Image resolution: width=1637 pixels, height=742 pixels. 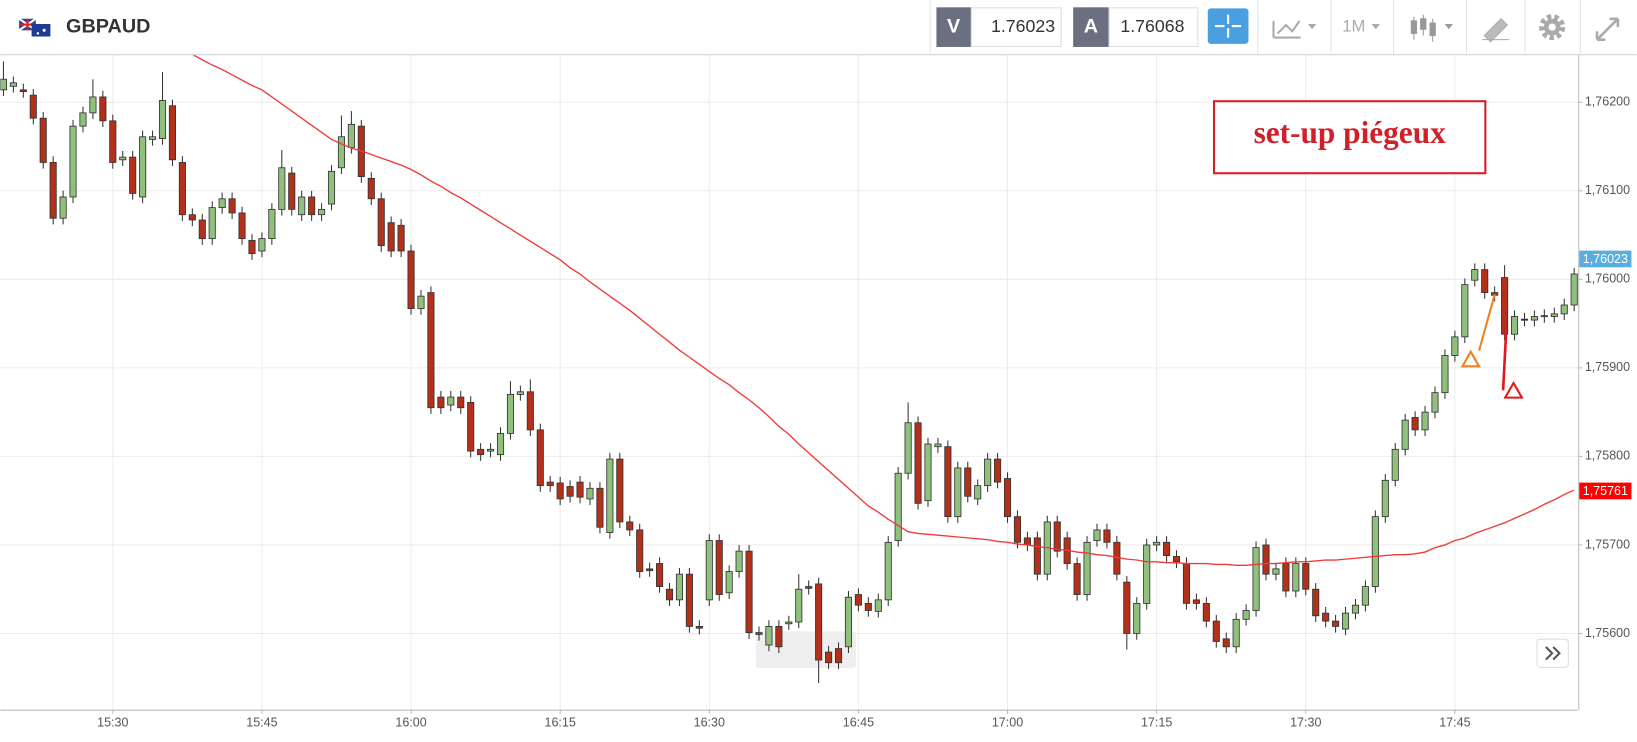 I want to click on buy-label: A, so click(x=1091, y=26).